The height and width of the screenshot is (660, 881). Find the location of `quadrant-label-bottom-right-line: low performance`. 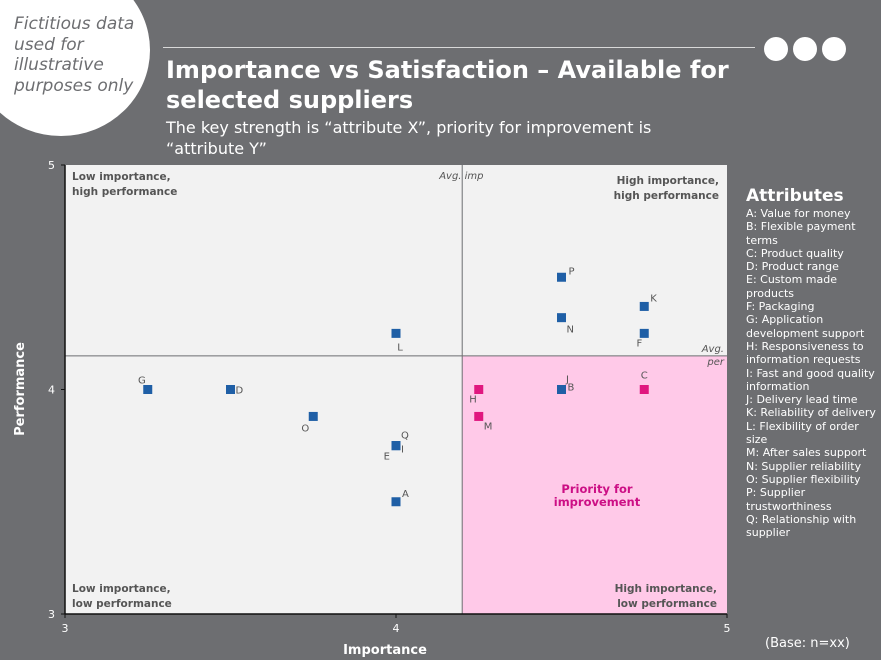

quadrant-label-bottom-right-line: low performance is located at coordinates (667, 604).